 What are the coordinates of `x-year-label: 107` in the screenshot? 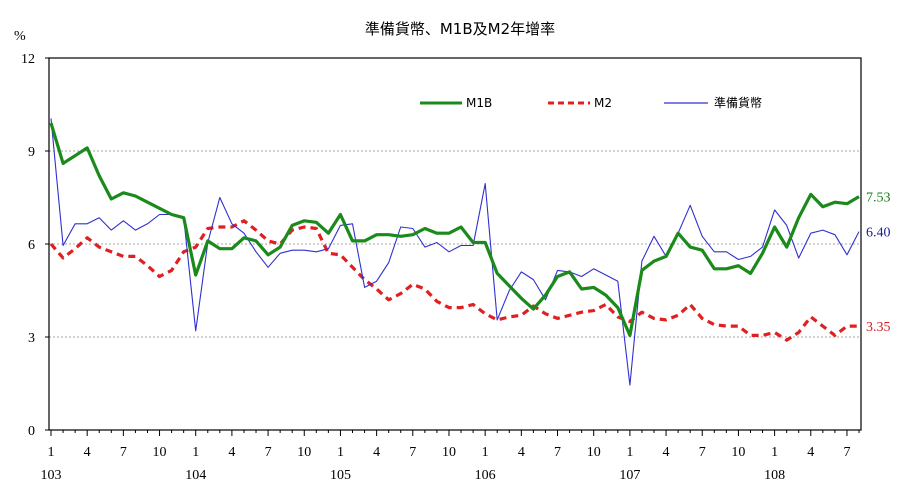 It's located at (629, 475).